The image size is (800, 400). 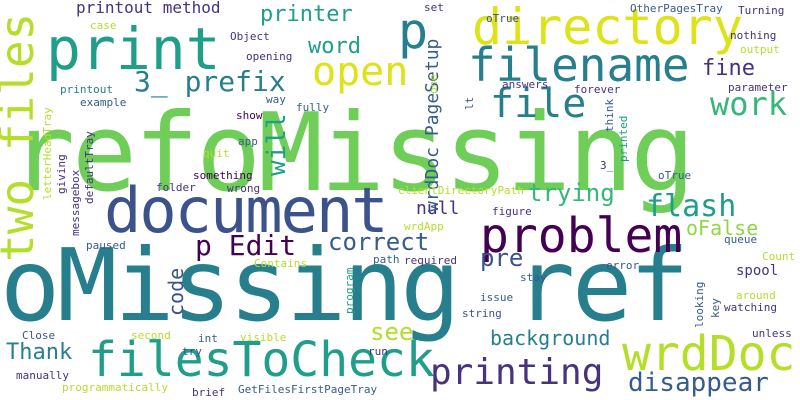 I want to click on word-printing: printing, so click(x=517, y=372).